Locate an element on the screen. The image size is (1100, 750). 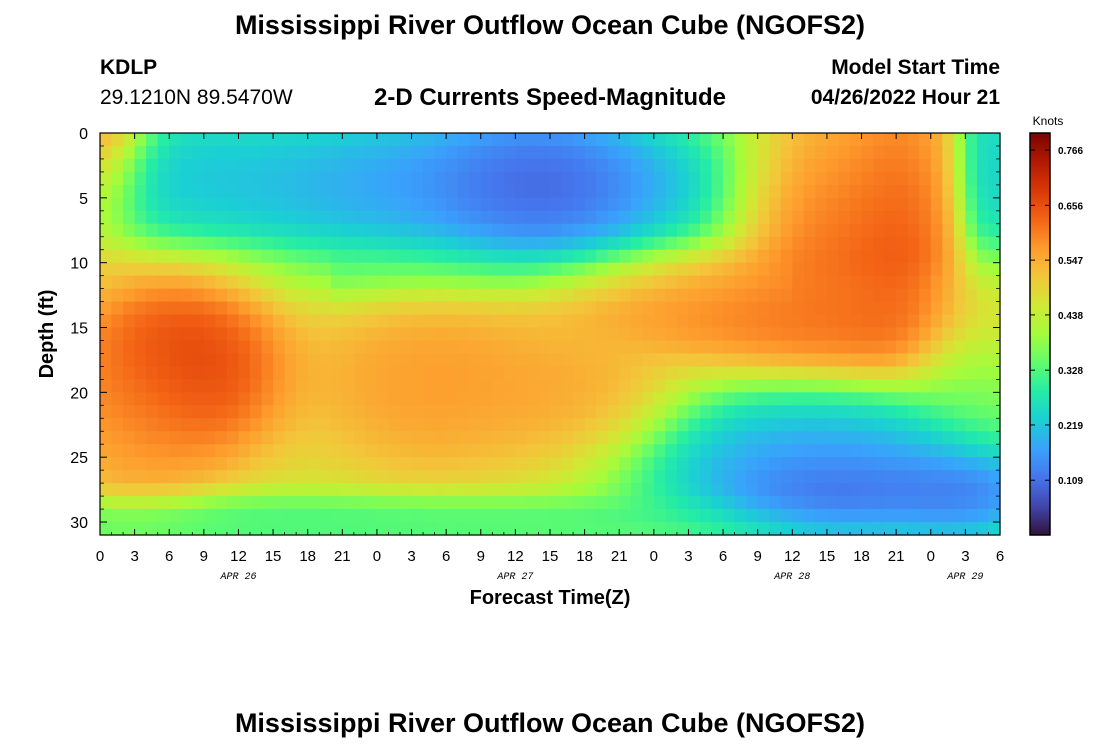
colorbar-tick-label: 0.438 is located at coordinates (1070, 316).